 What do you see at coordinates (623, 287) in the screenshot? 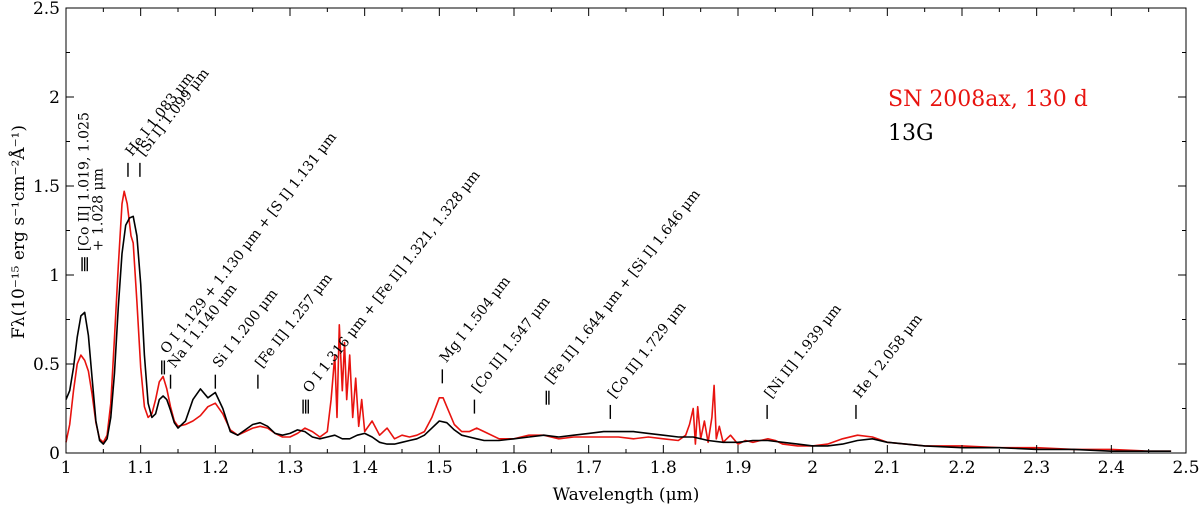
I see `line-id-label: [Fe II] 1.644 μm + [Si I] 1.646 μm` at bounding box center [623, 287].